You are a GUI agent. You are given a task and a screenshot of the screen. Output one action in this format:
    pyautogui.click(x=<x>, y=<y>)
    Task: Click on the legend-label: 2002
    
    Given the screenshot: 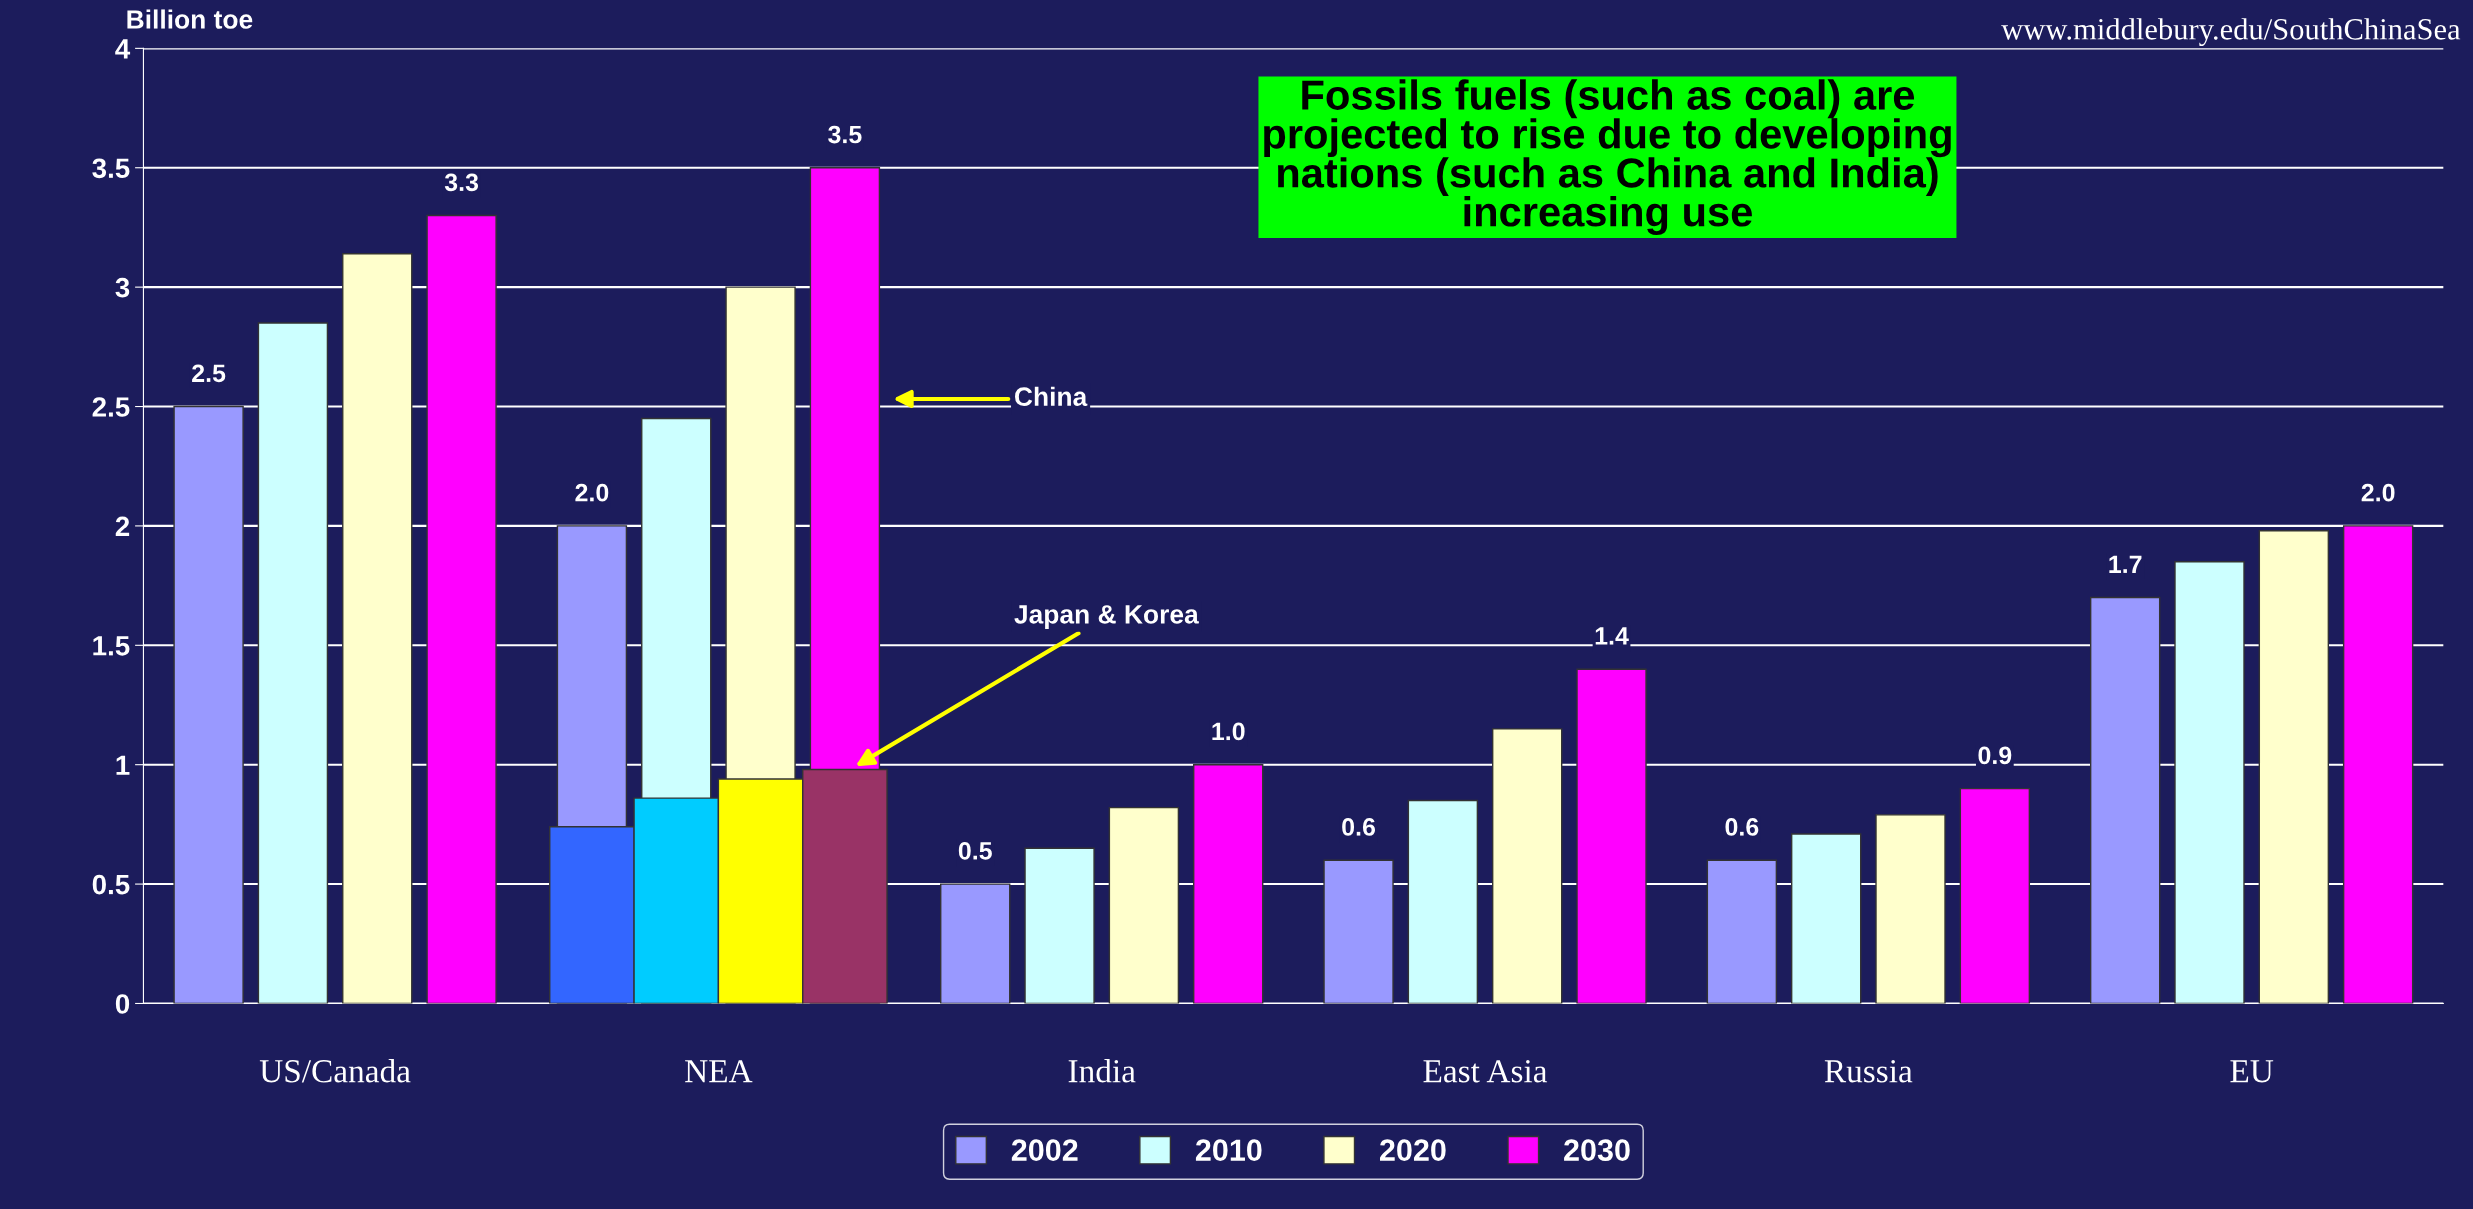 What is the action you would take?
    pyautogui.click(x=1044, y=1150)
    